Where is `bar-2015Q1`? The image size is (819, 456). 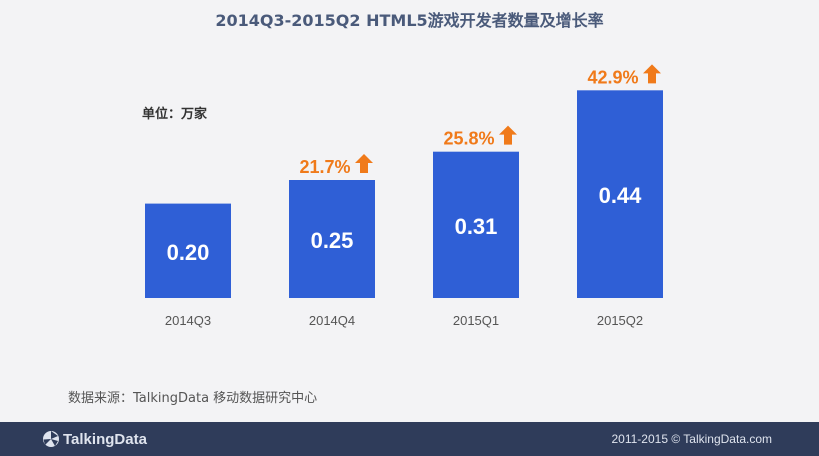
bar-2015Q1 is located at coordinates (476, 224).